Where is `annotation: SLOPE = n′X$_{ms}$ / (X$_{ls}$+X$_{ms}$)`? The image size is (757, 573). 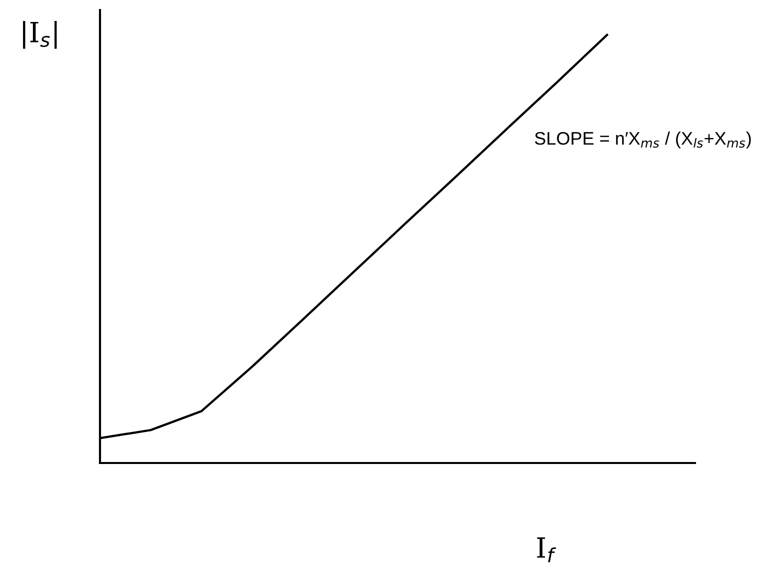 annotation: SLOPE = n′X$_{ms}$ / (X$_{ls}$+X$_{ms}$) is located at coordinates (642, 140).